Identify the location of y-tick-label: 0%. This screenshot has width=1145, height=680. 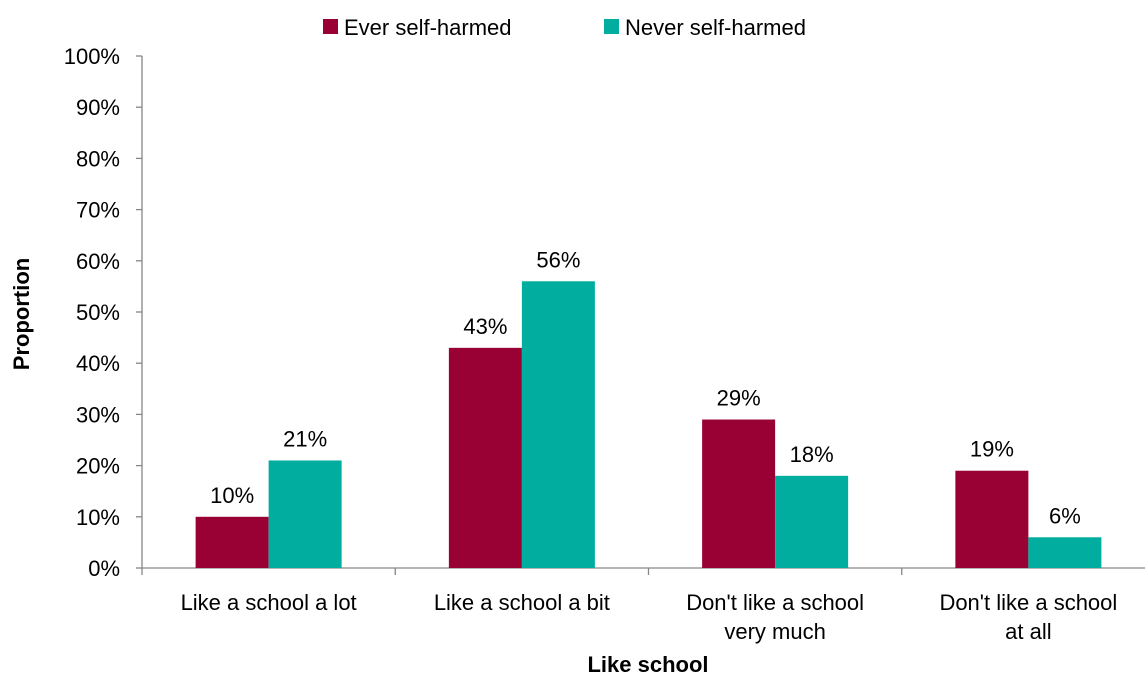
(104, 568).